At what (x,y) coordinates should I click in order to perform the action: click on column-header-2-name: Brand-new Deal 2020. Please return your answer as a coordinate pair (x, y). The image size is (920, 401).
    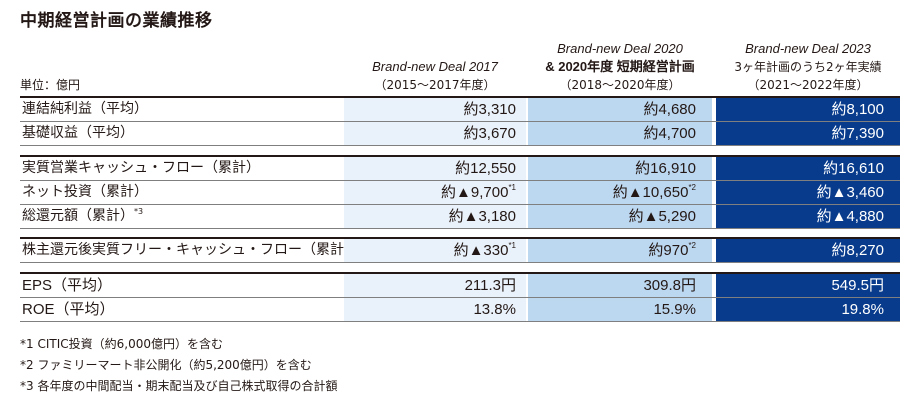
    Looking at the image, I should click on (620, 48).